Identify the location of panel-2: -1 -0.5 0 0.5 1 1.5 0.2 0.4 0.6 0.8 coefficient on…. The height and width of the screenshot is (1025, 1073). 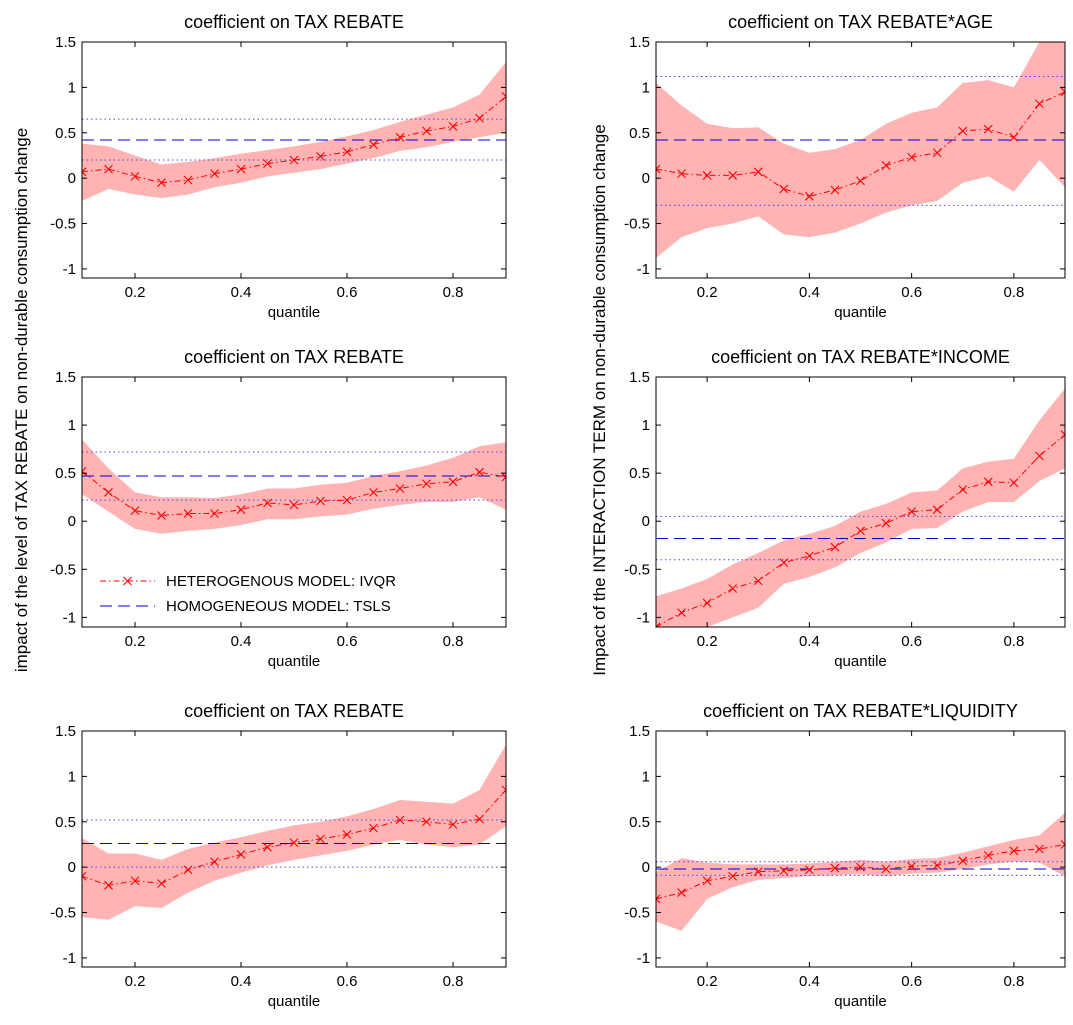
(845, 166).